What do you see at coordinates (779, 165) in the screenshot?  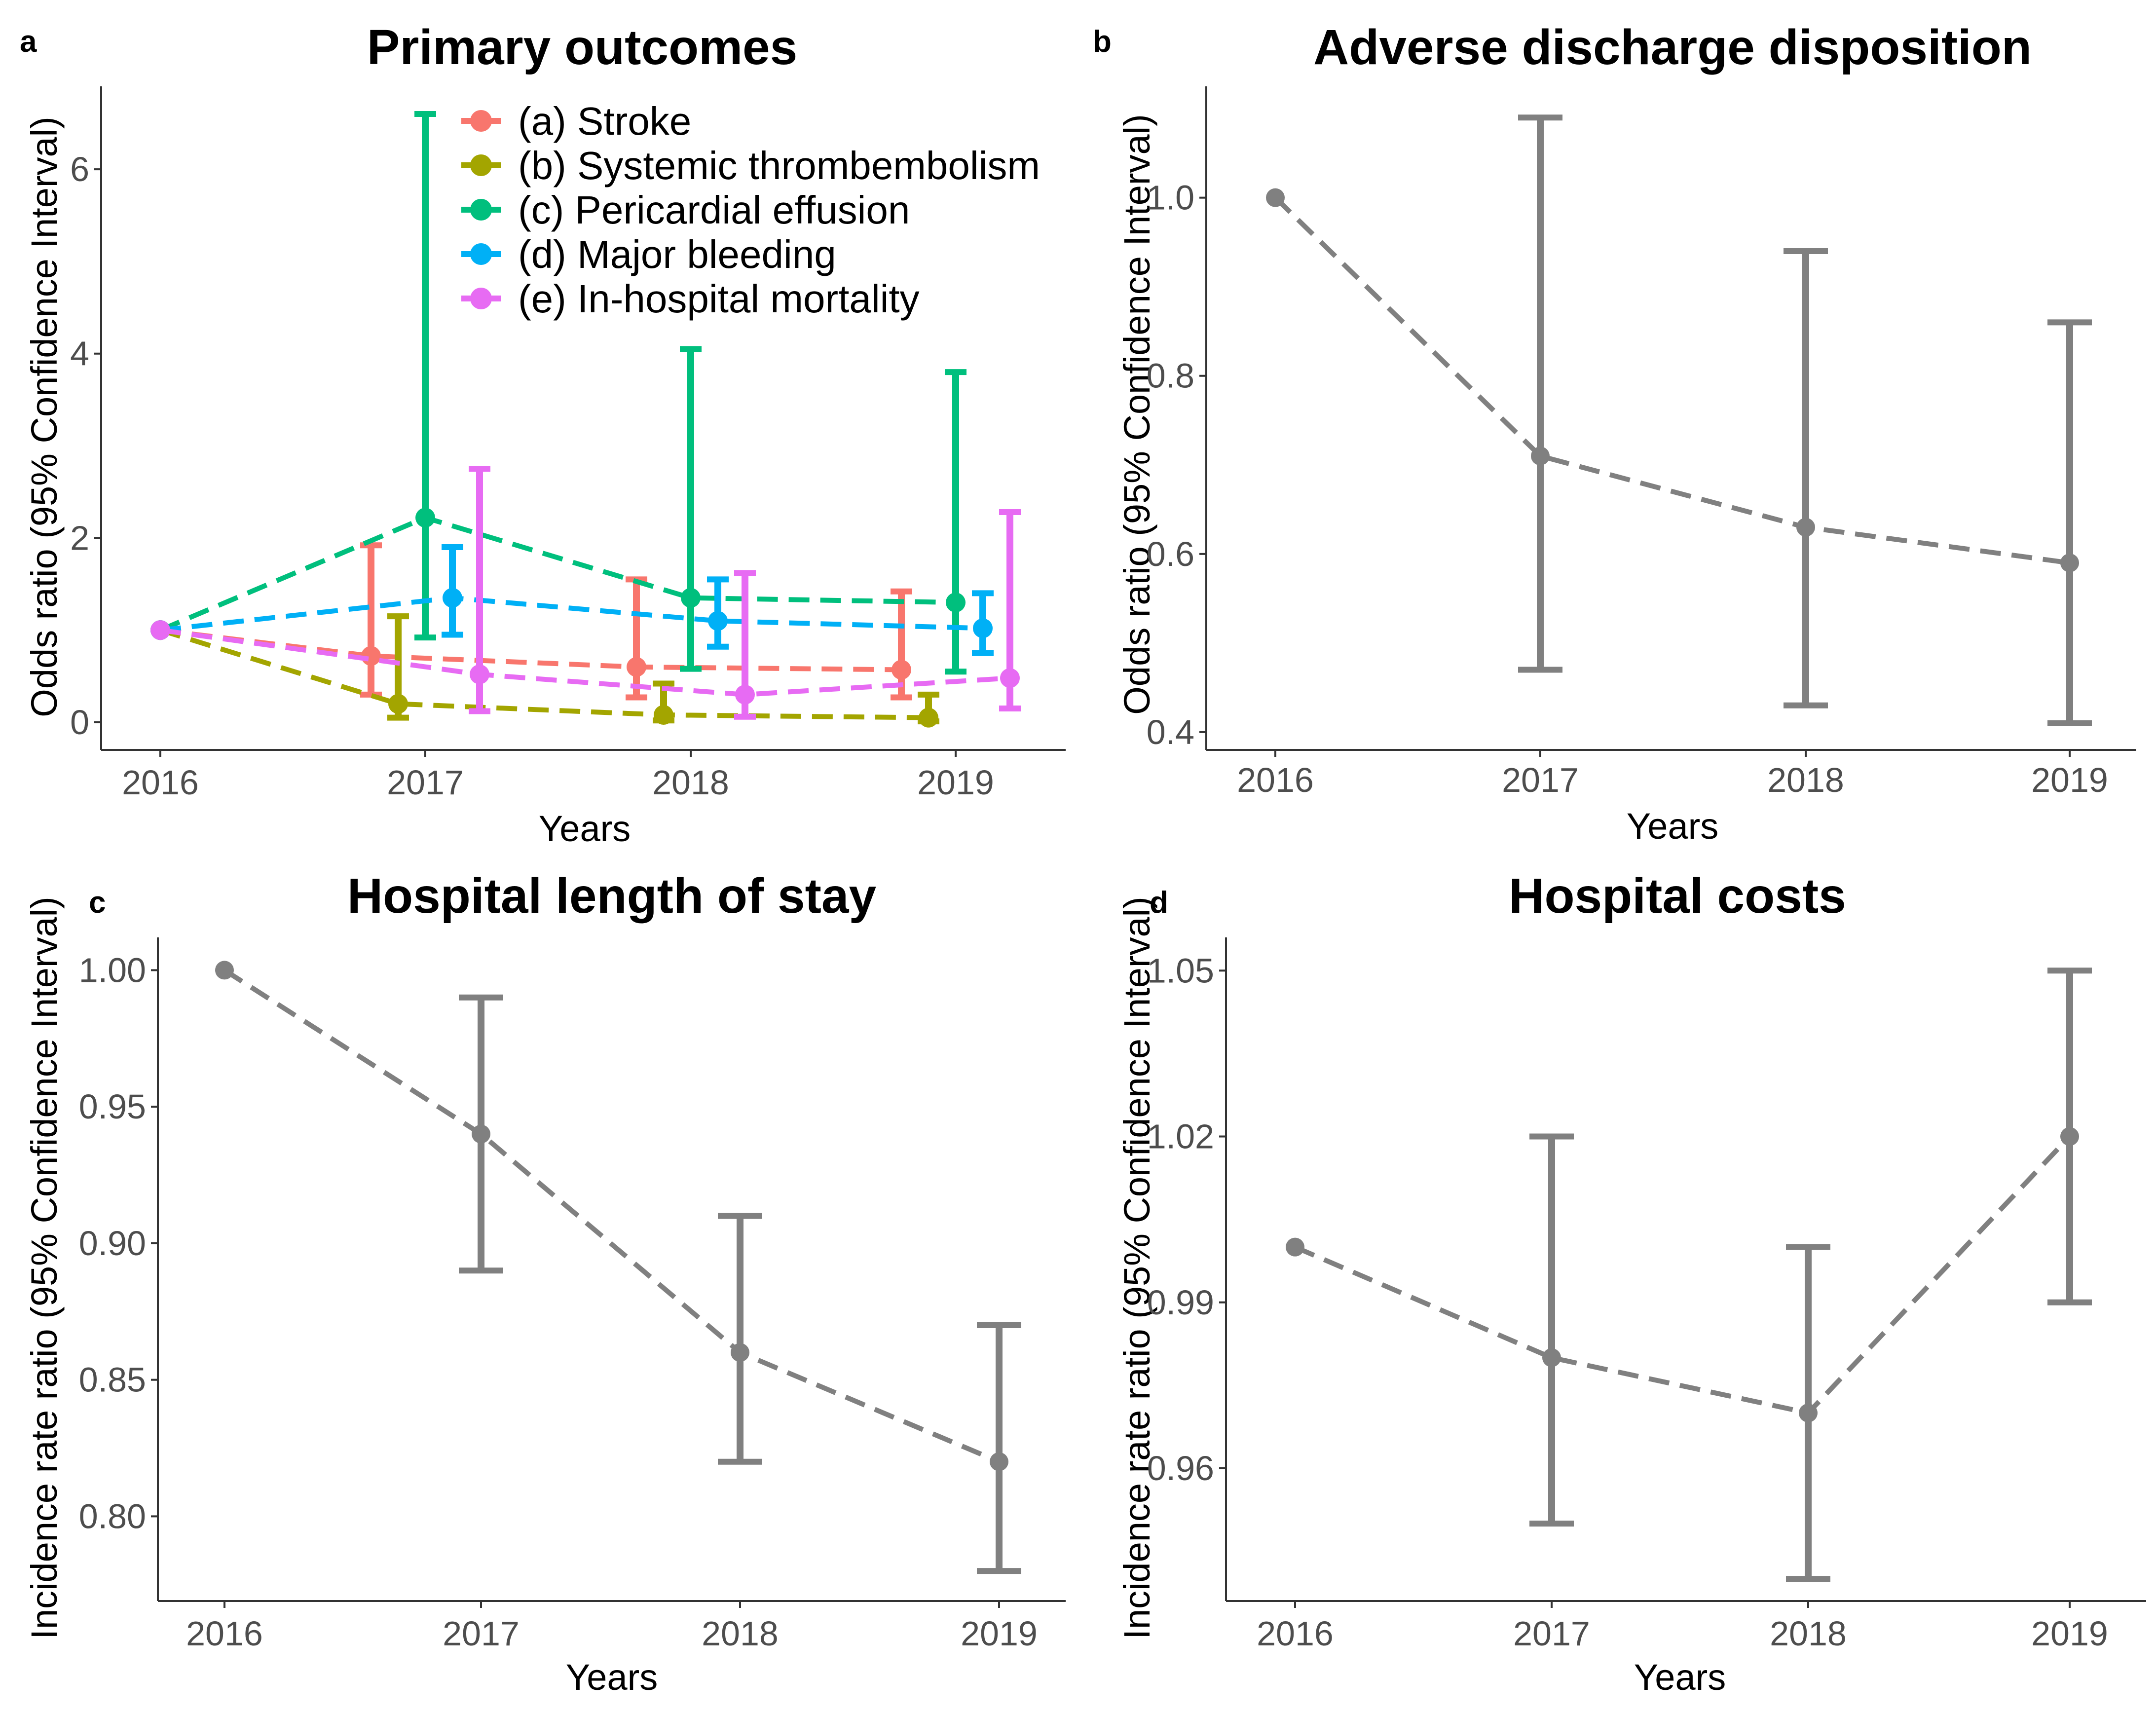 I see `legend-label: (b) Systemic thrombembolism` at bounding box center [779, 165].